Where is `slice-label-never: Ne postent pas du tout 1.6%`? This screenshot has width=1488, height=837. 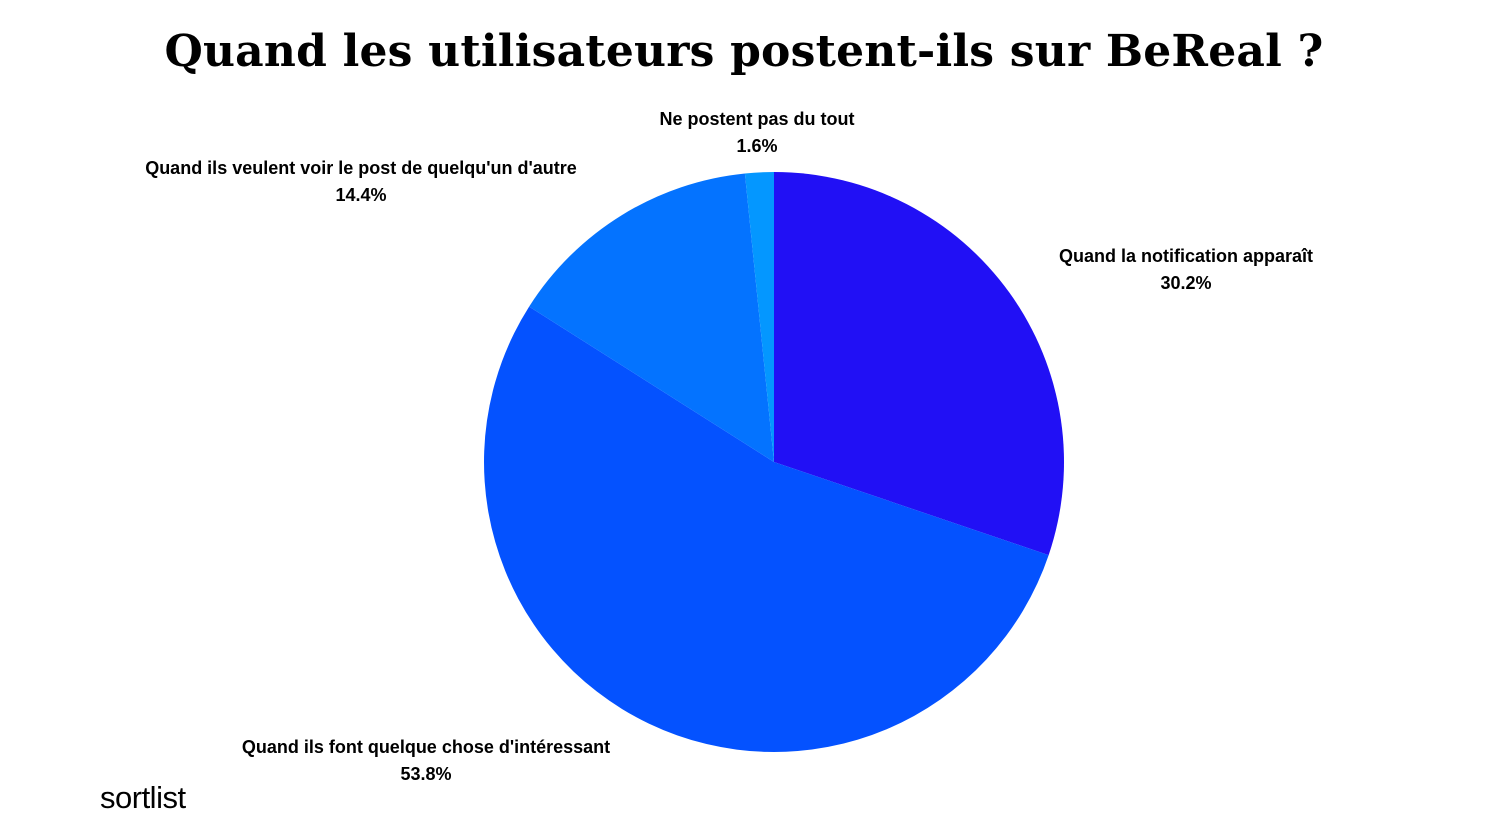
slice-label-never: Ne postent pas du tout 1.6% is located at coordinates (757, 133).